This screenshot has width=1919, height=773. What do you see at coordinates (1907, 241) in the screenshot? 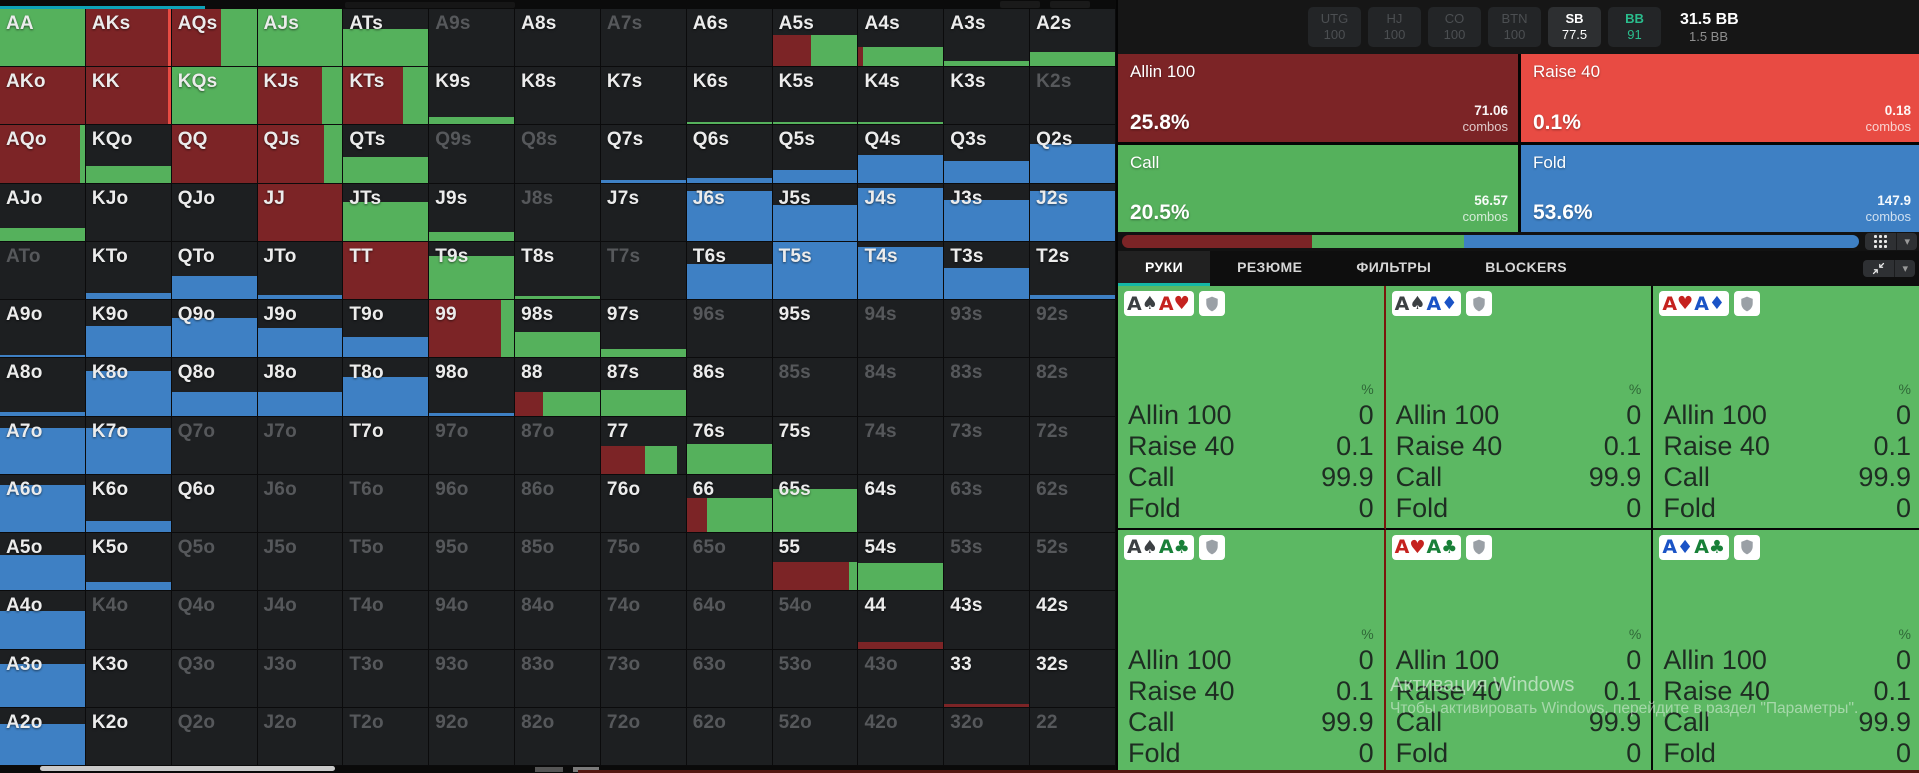
I see `chevron-down-icon: ▾` at bounding box center [1907, 241].